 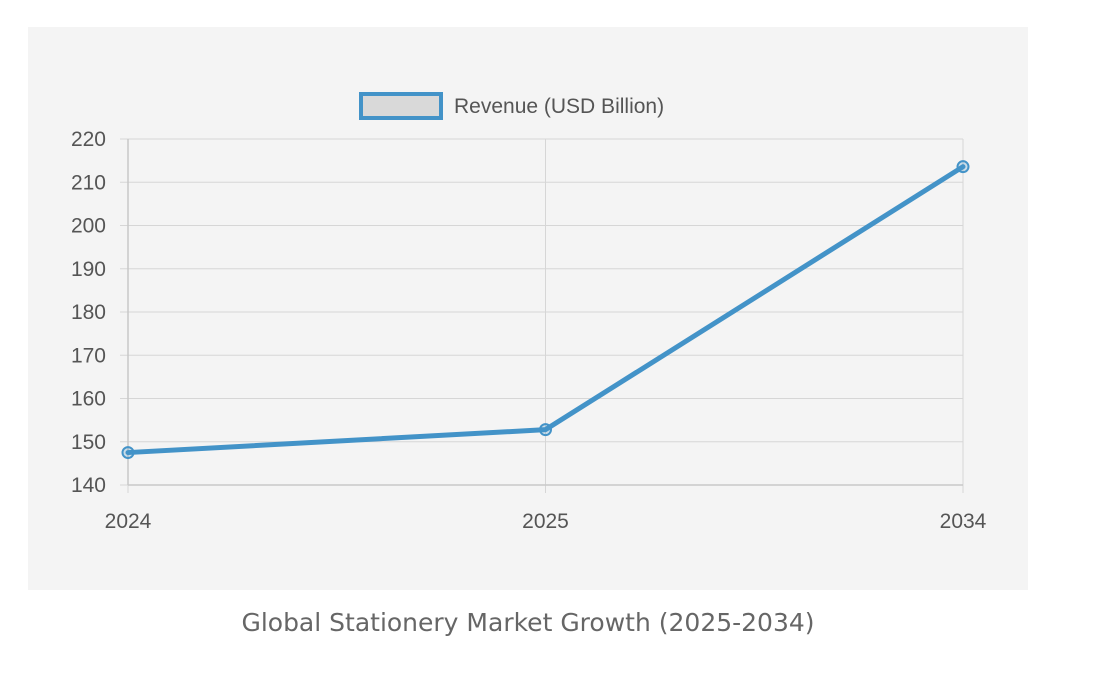 What do you see at coordinates (963, 521) in the screenshot?
I see `x-tick-label: 2034` at bounding box center [963, 521].